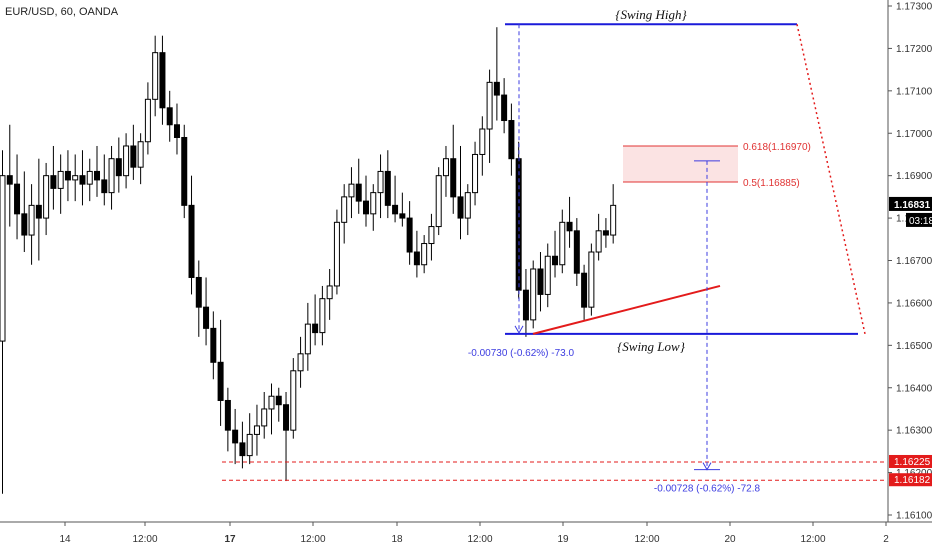 The height and width of the screenshot is (550, 932). Describe the element at coordinates (914, 261) in the screenshot. I see `price-tick-label: 1.16700` at that location.